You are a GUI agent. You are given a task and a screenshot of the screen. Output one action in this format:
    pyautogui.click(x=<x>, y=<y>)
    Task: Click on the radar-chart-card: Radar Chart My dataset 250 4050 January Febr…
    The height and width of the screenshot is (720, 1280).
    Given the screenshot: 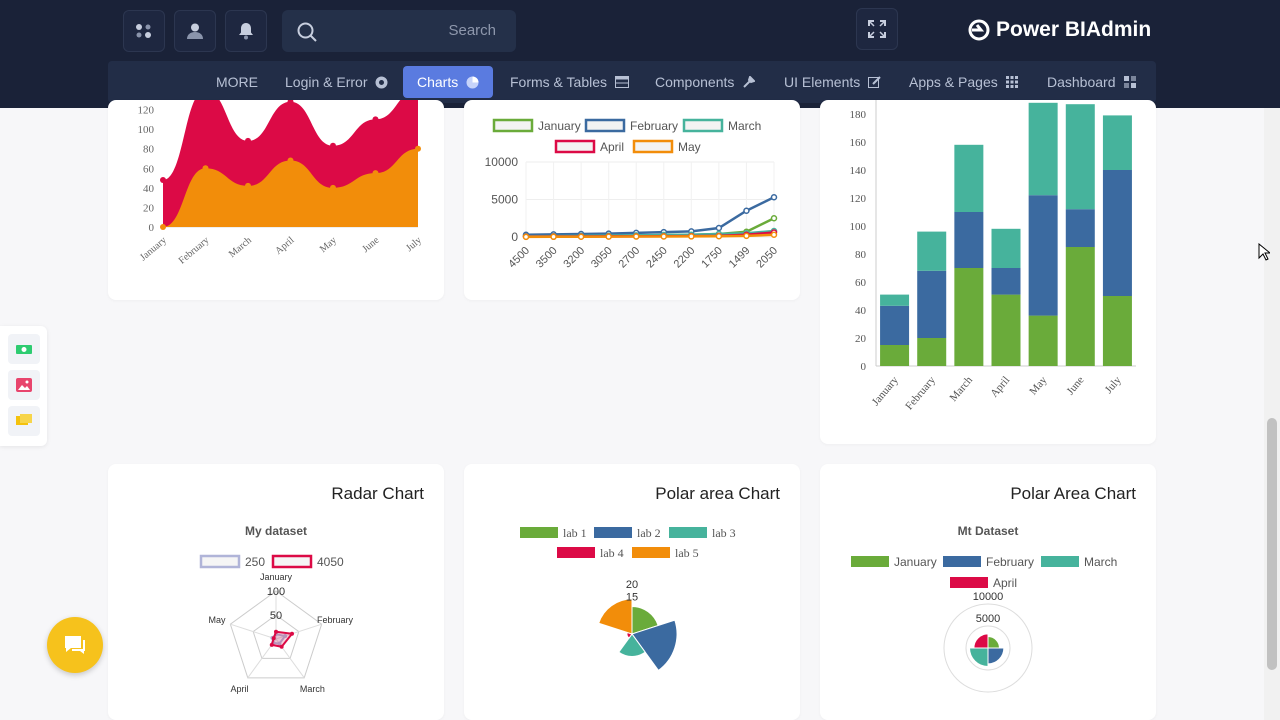 What is the action you would take?
    pyautogui.click(x=276, y=592)
    